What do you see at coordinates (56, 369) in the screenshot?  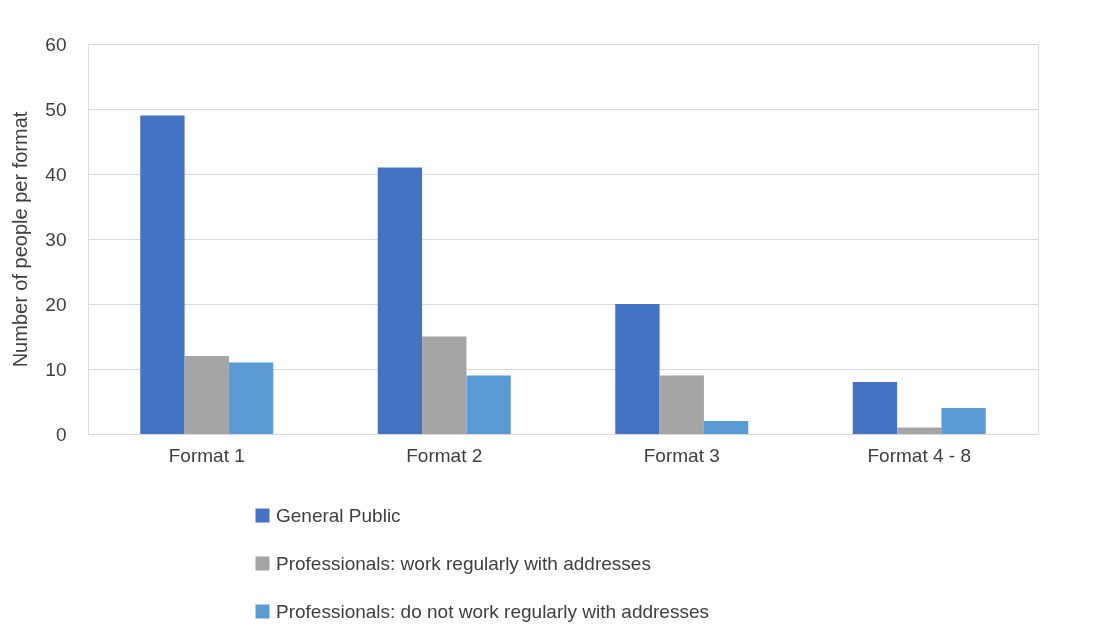 I see `y-tick-label: 10` at bounding box center [56, 369].